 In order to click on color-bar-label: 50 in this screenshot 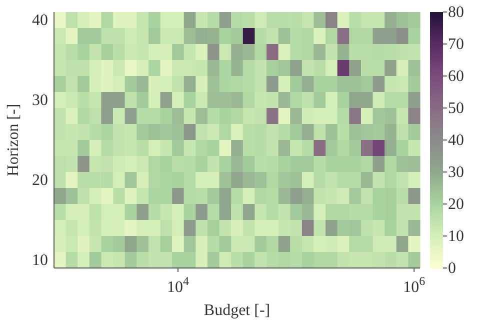, I will do `click(456, 108)`.